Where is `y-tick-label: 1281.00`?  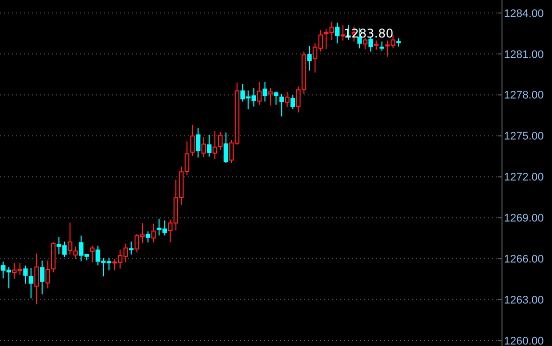 y-tick-label: 1281.00 is located at coordinates (524, 54).